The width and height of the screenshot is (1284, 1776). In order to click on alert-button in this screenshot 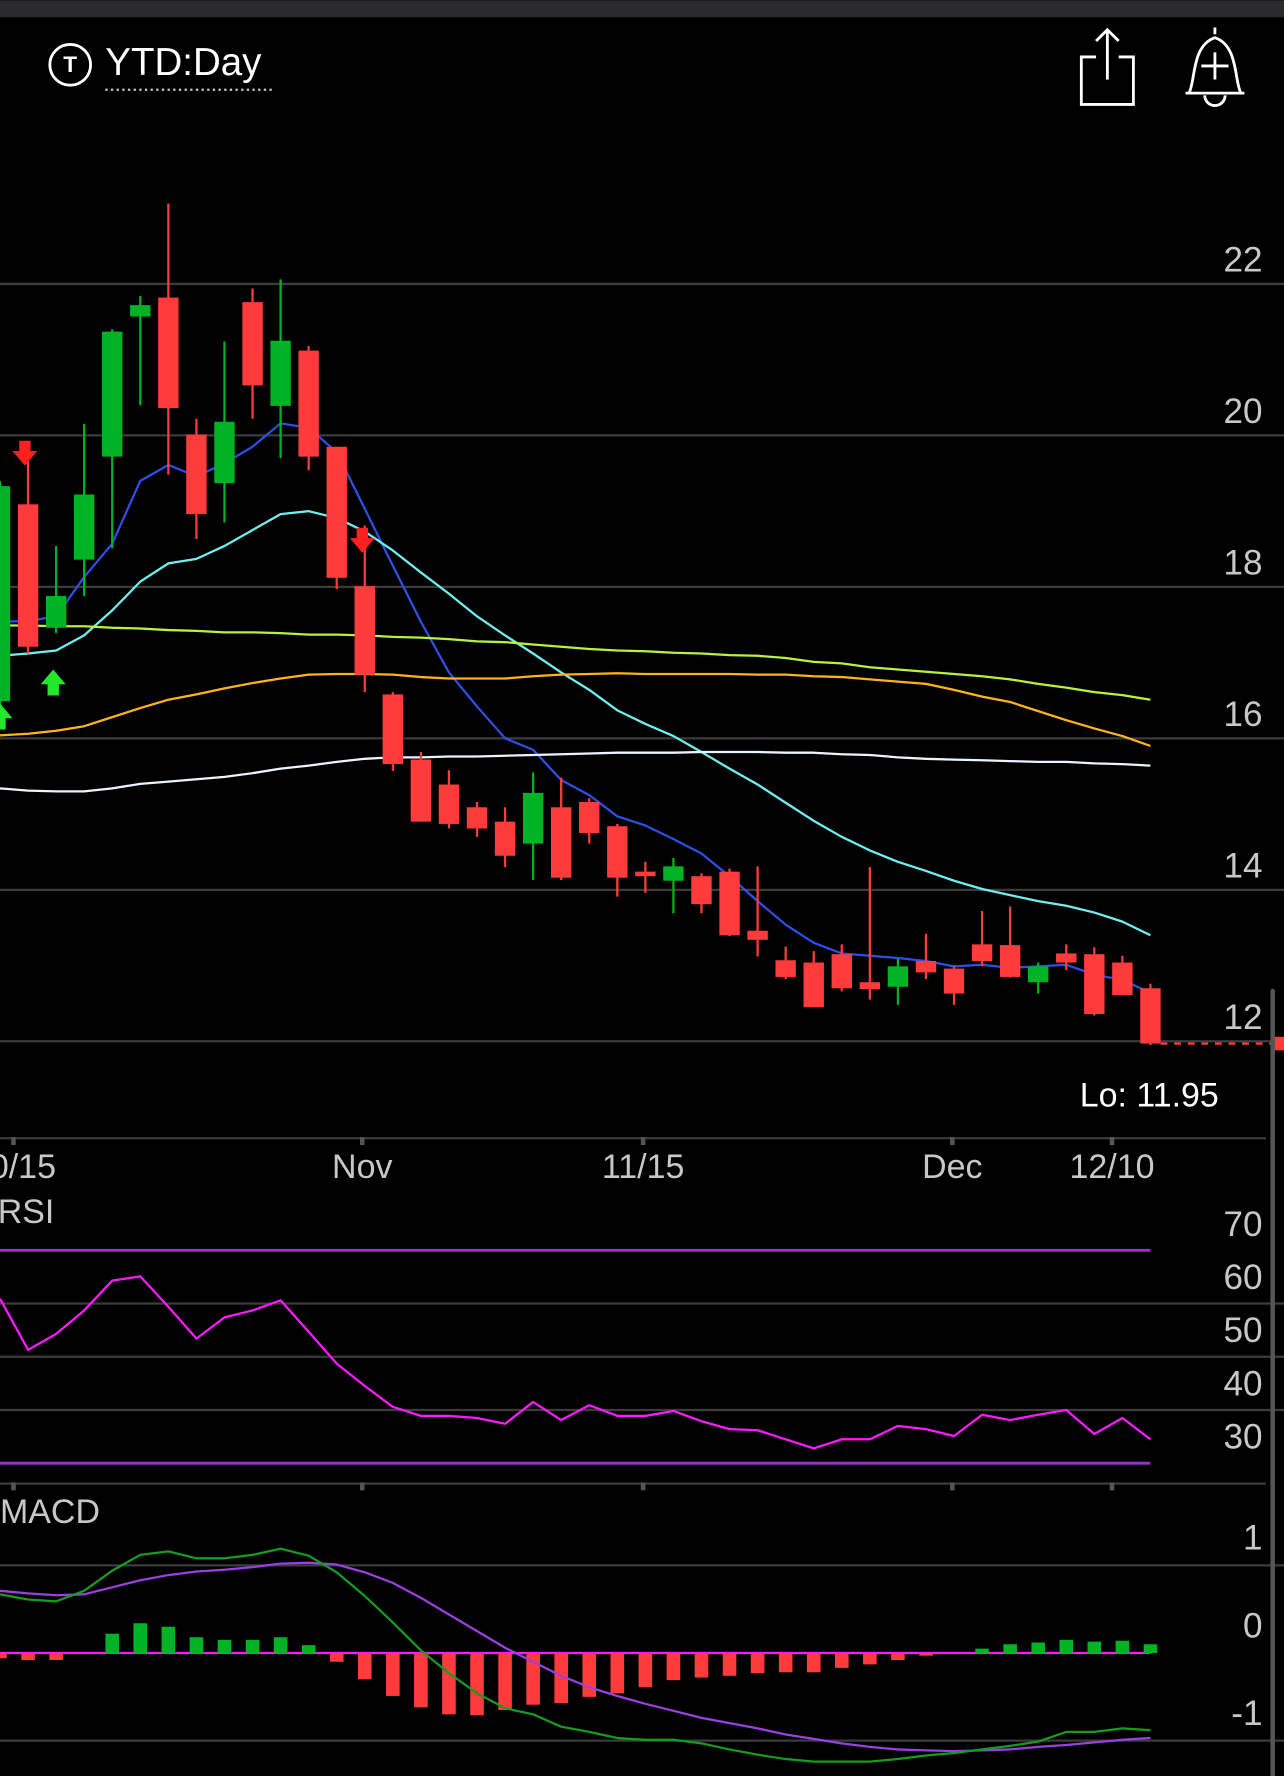, I will do `click(1215, 67)`.